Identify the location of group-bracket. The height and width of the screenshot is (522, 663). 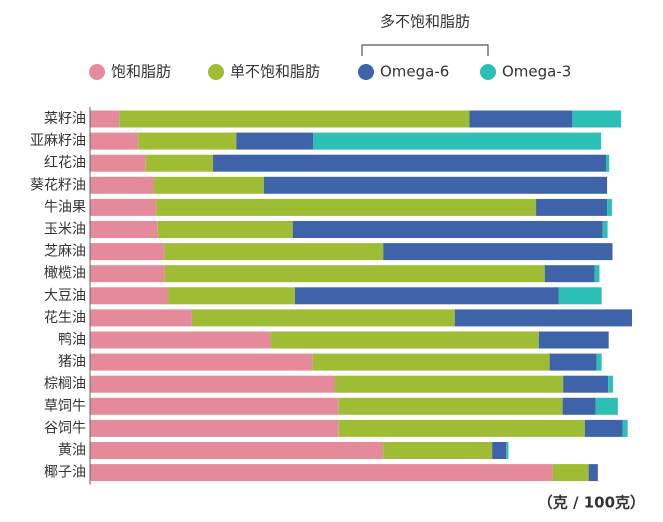
(425, 50).